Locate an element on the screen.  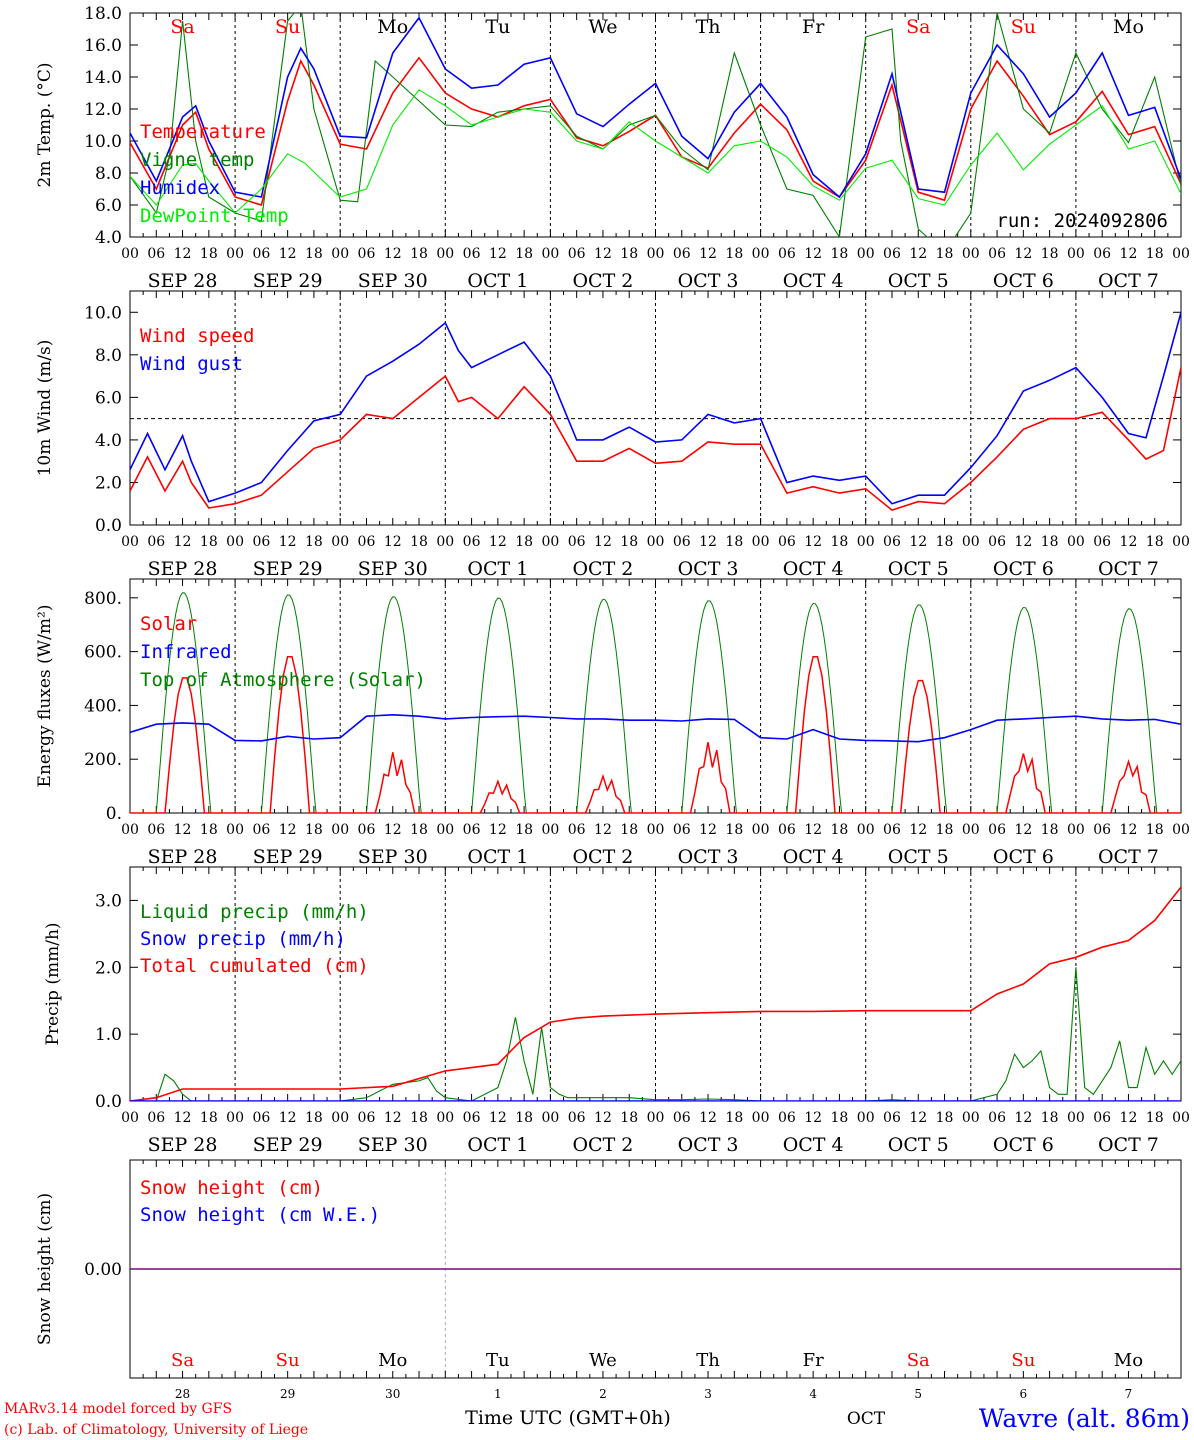
series-dewpoint-temp is located at coordinates (655, 151).